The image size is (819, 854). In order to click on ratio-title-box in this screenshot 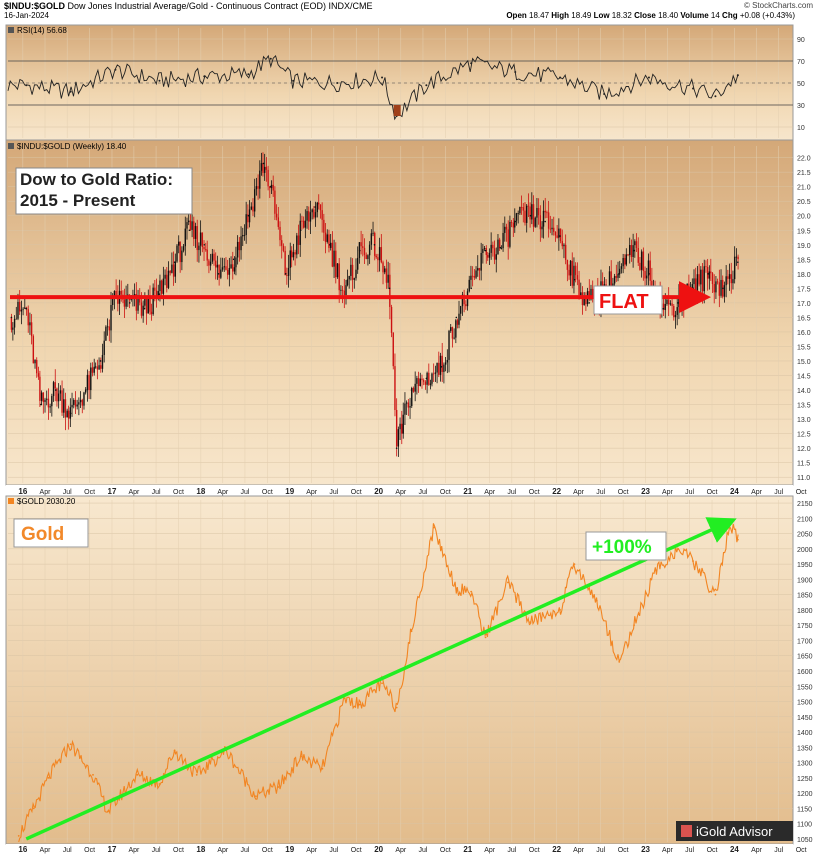, I will do `click(104, 191)`.